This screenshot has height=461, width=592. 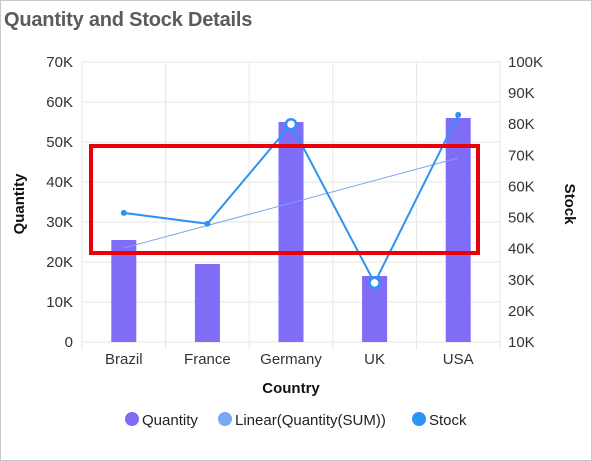 What do you see at coordinates (59, 262) in the screenshot?
I see `y-tick-label: 20K` at bounding box center [59, 262].